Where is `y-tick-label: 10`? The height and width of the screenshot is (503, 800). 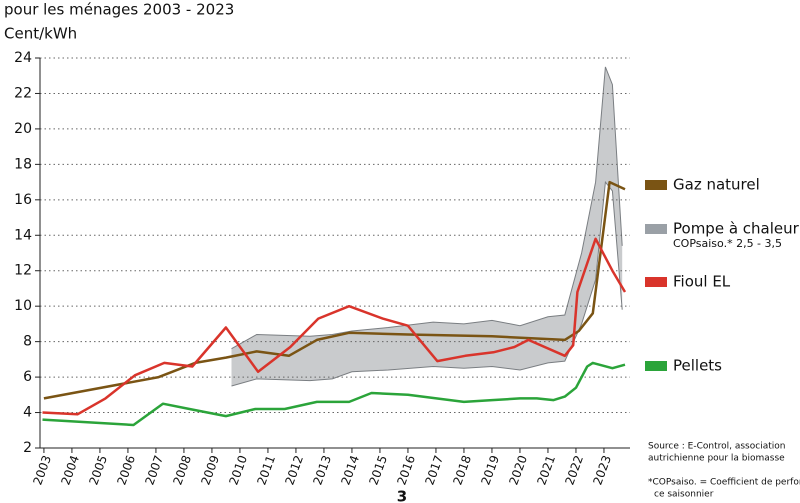 y-tick-label: 10 is located at coordinates (23, 306).